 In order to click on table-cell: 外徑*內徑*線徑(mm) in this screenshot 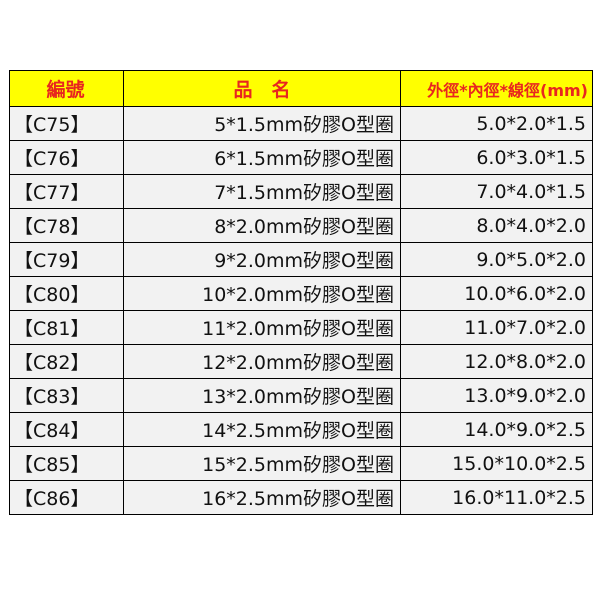, I will do `click(496, 88)`.